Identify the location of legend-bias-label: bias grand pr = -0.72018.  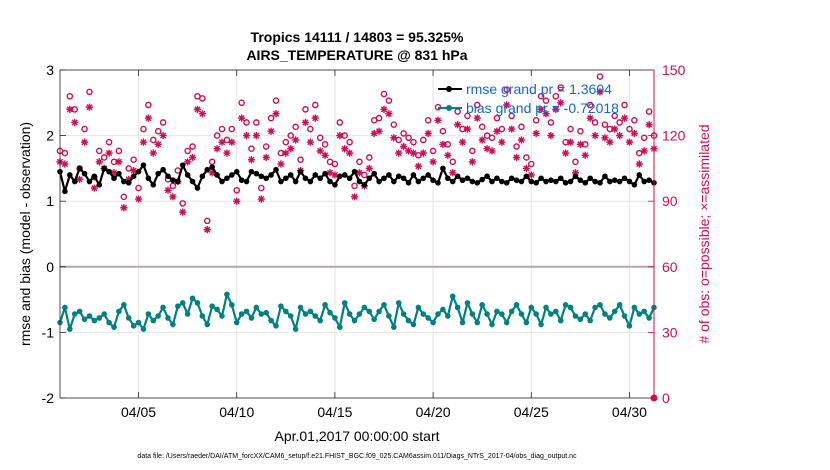
(542, 108).